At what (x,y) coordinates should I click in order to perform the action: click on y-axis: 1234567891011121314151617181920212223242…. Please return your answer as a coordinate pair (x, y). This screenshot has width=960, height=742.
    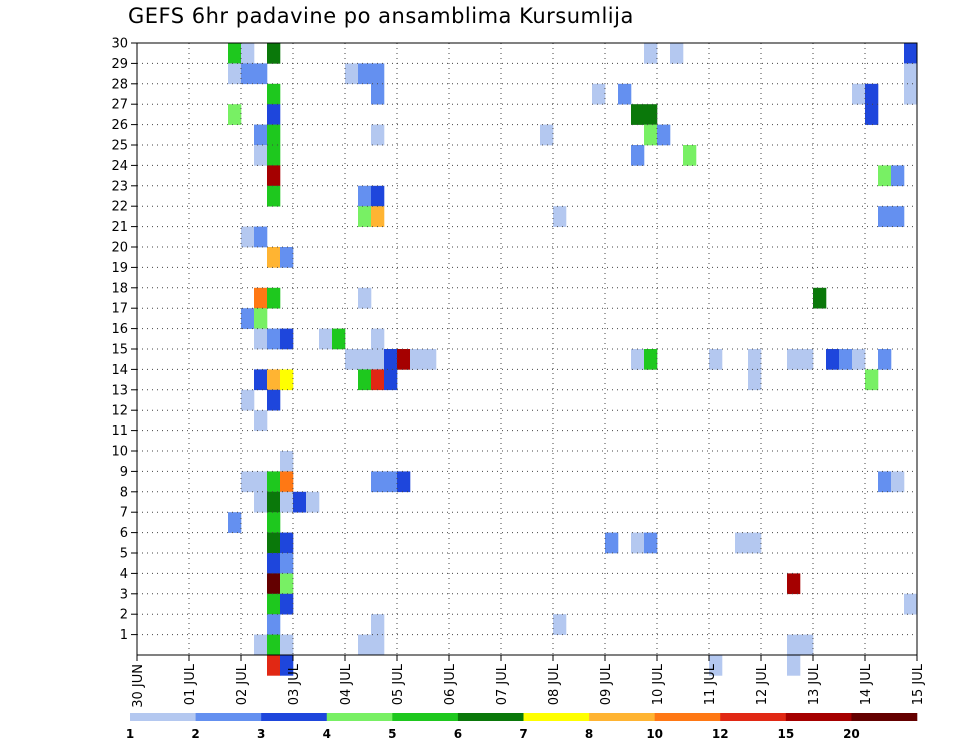
    Looking at the image, I should click on (124, 340).